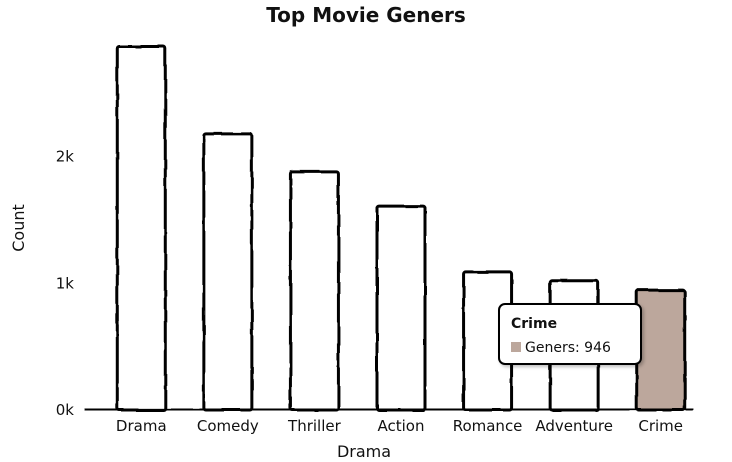 This screenshot has width=732, height=462. I want to click on y-tick-label: 1k, so click(65, 283).